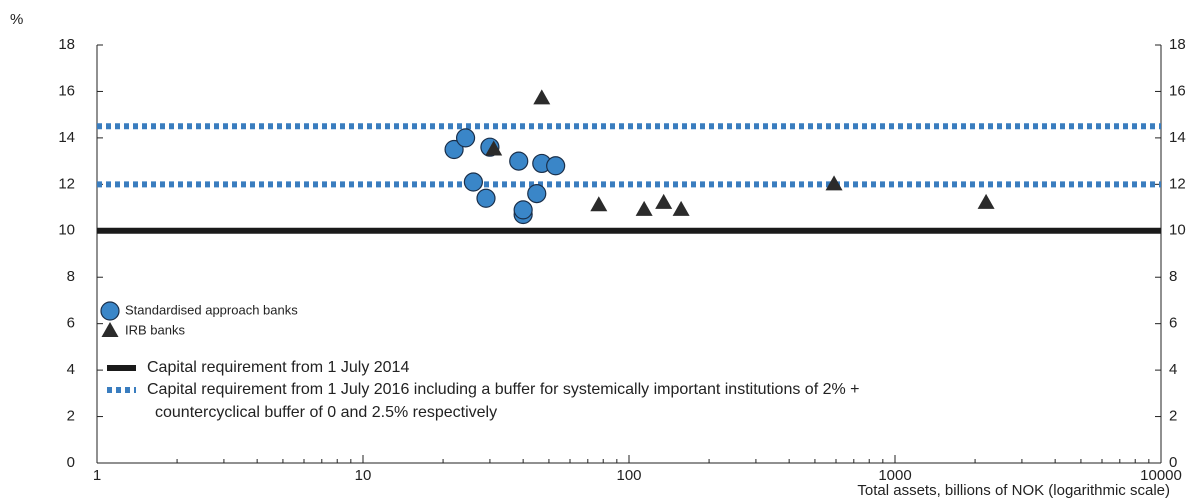 This screenshot has height=498, width=1192. What do you see at coordinates (1177, 183) in the screenshot?
I see `y2-tick-label: 12` at bounding box center [1177, 183].